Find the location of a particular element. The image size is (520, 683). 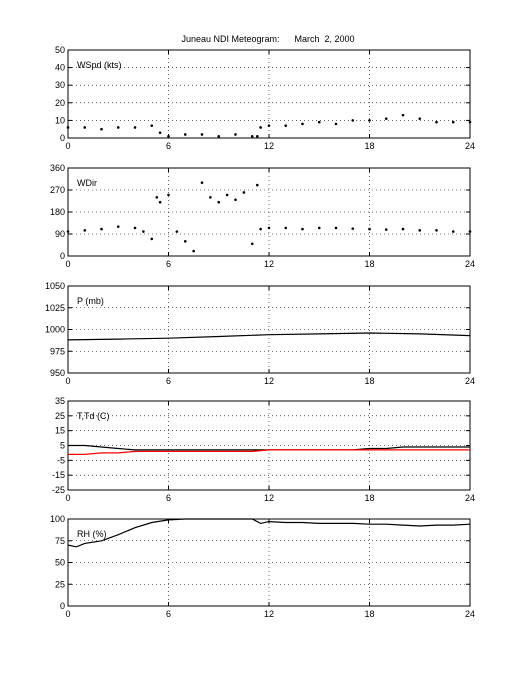

y-tick-label: 360 is located at coordinates (57, 168).